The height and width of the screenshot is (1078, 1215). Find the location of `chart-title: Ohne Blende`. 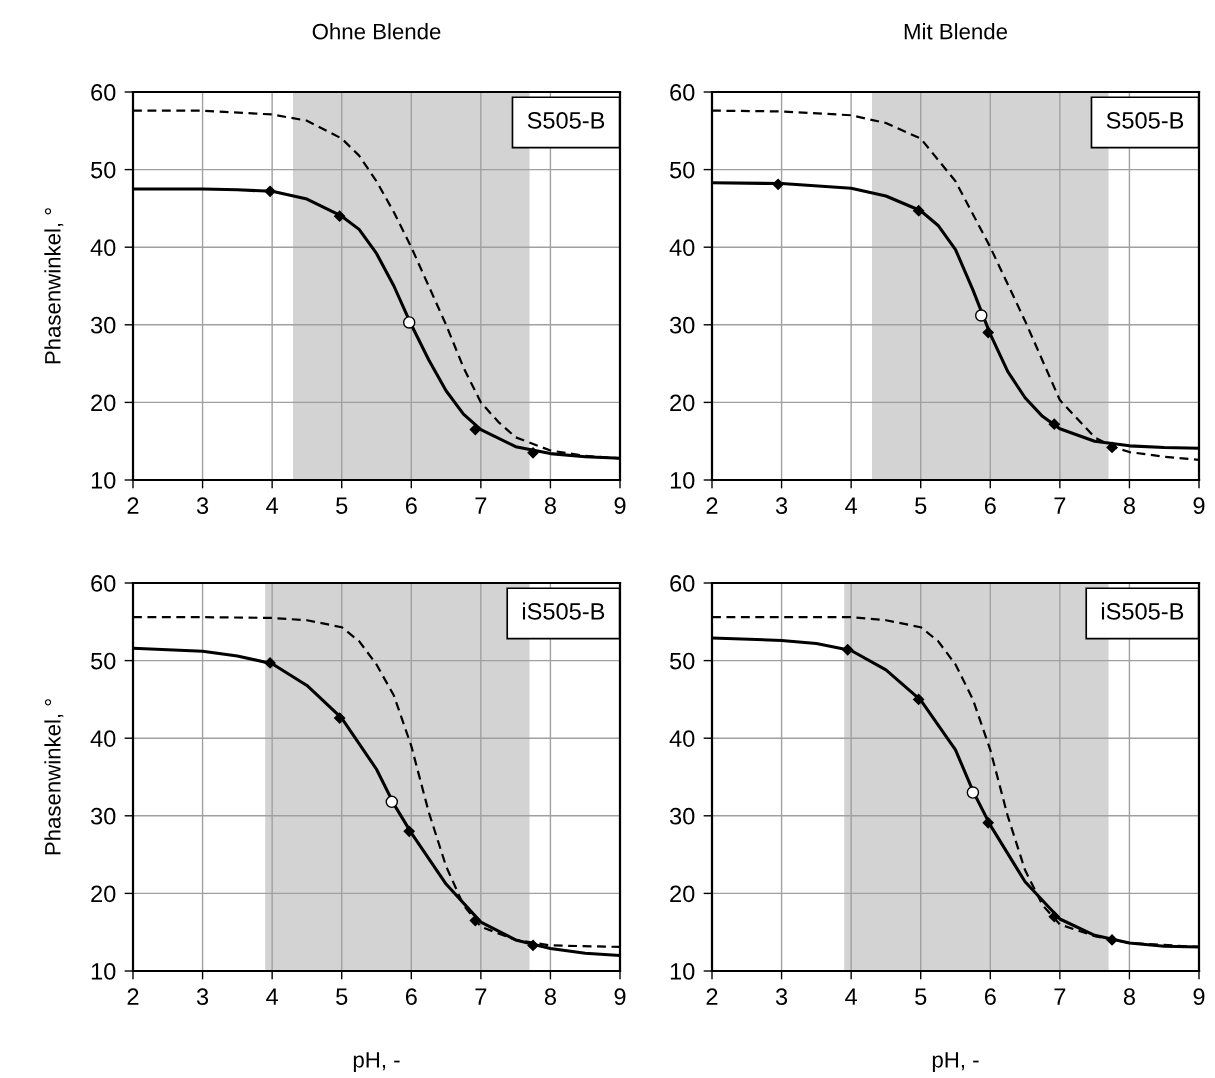

chart-title: Ohne Blende is located at coordinates (376, 31).